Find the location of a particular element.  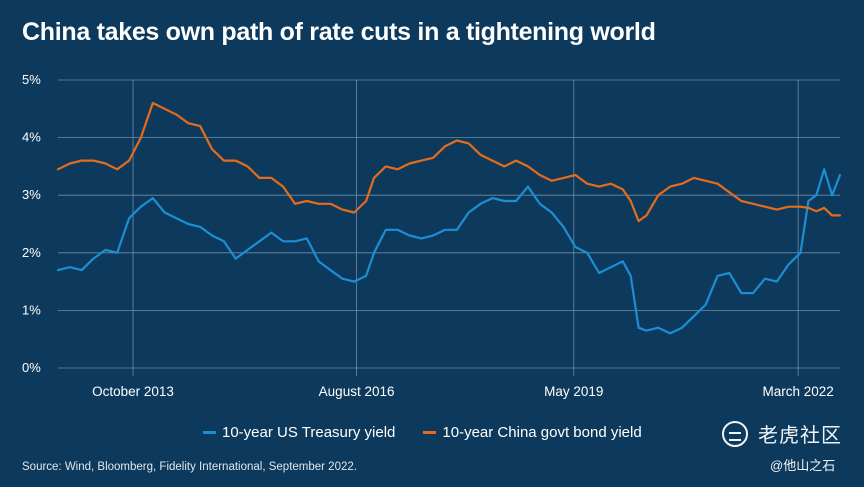

watermark-name: 老虎社区 is located at coordinates (800, 436).